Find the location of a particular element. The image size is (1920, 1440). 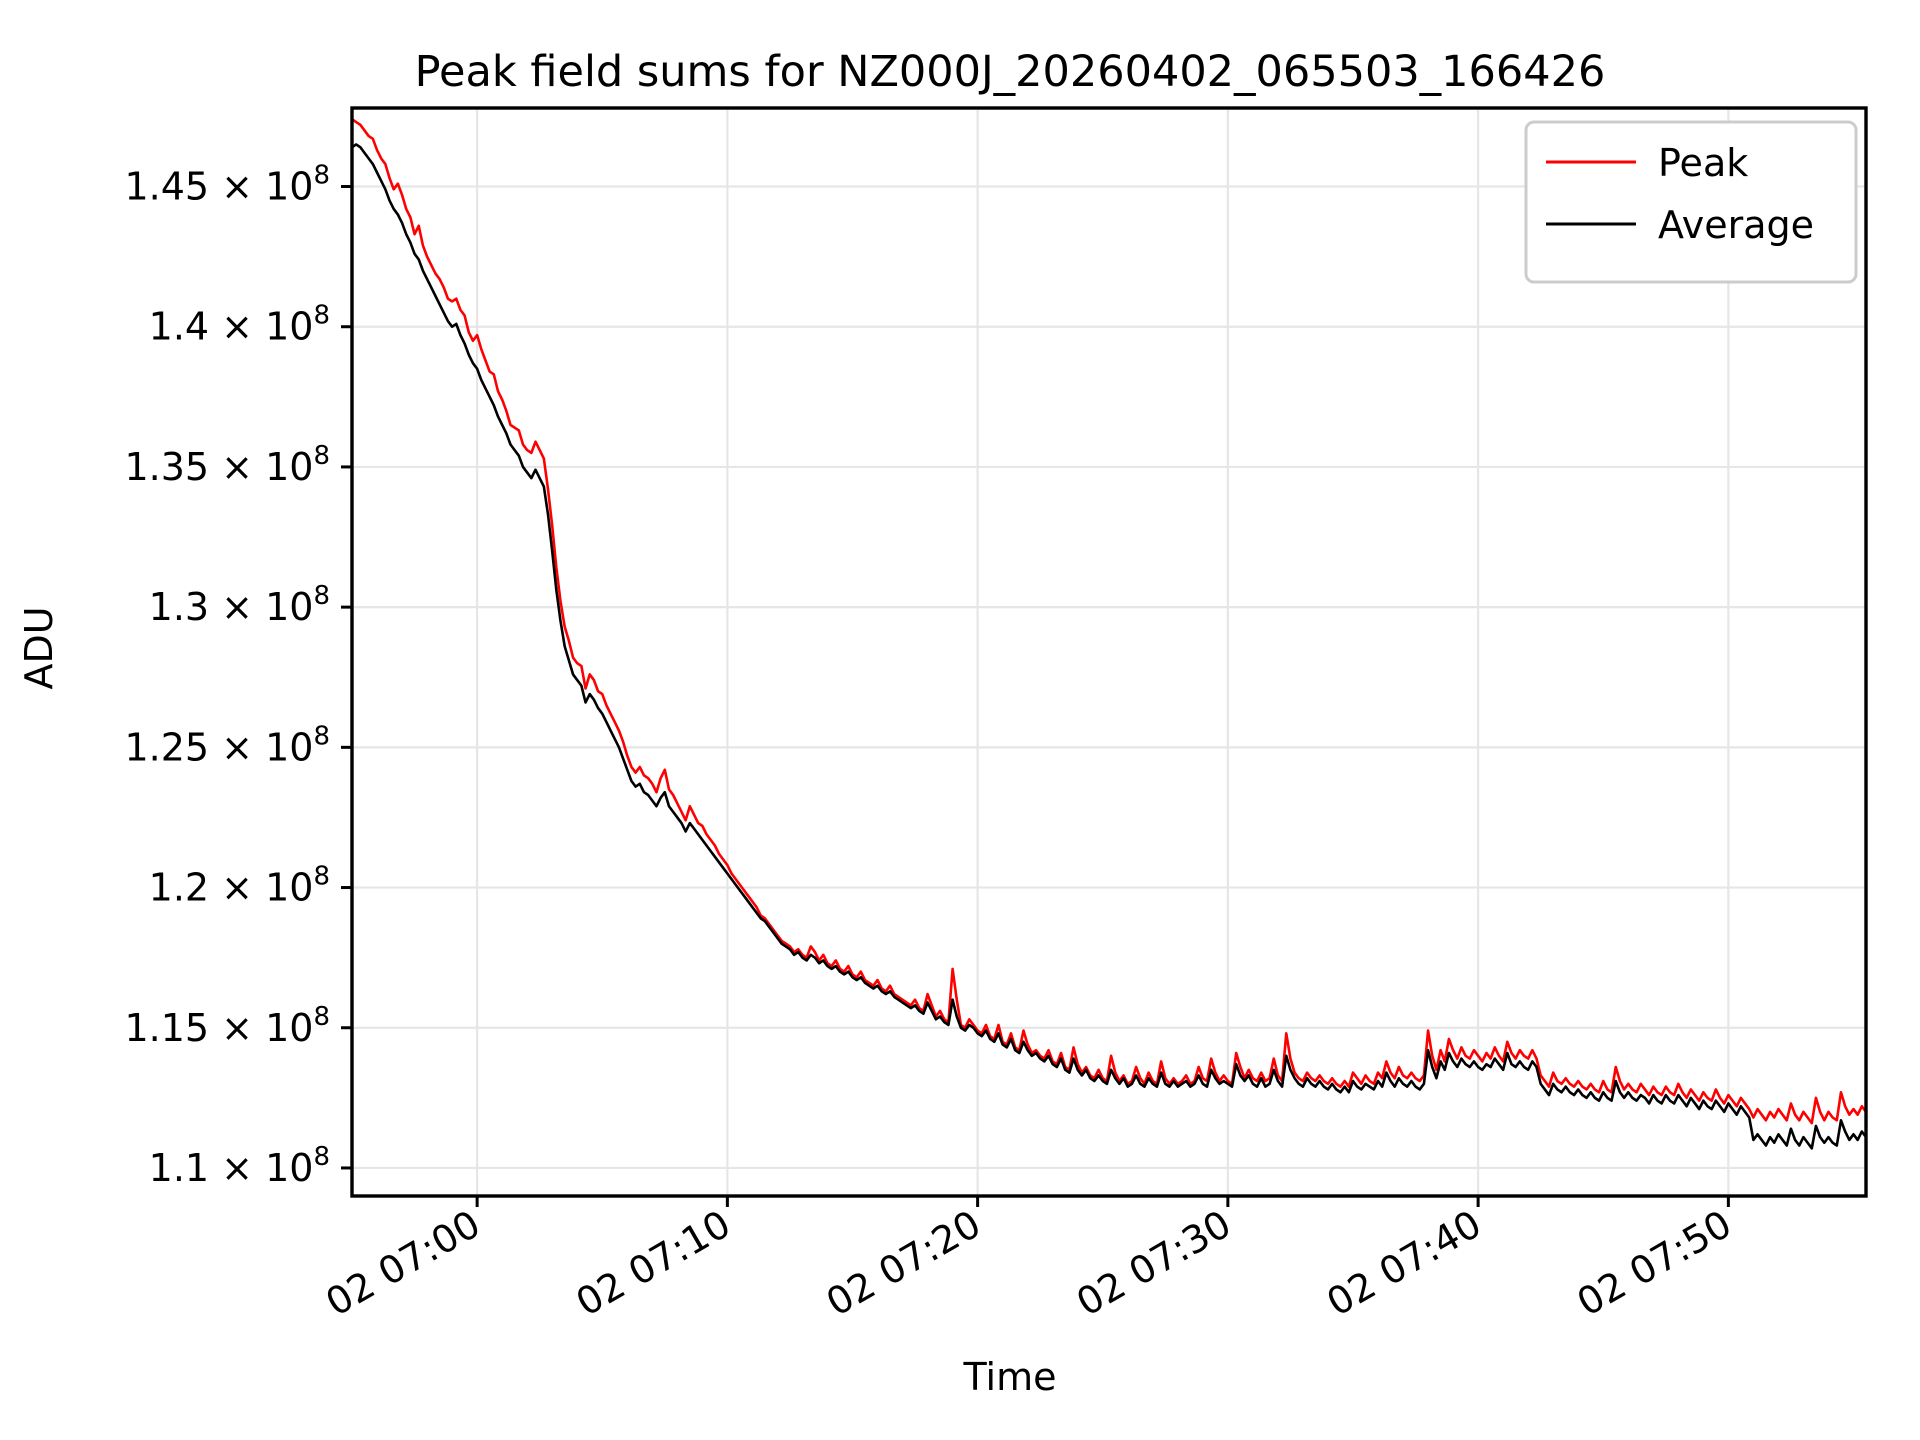

y-tick-label: 1.35 × 108 is located at coordinates (227, 465).